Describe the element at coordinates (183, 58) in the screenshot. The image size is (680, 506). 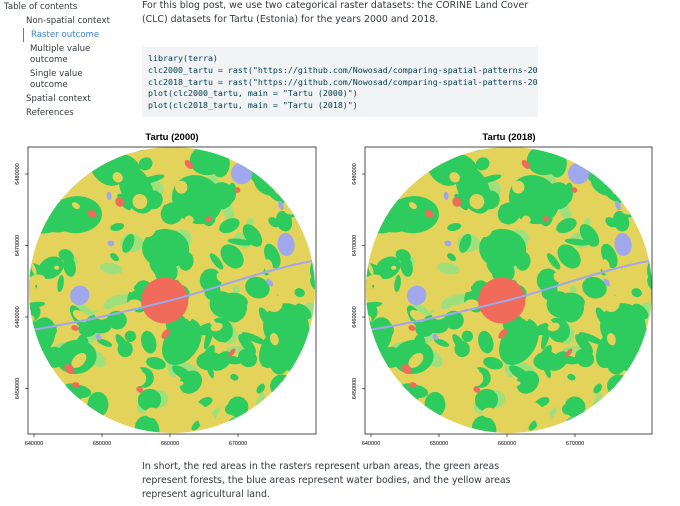
I see `code-line: library(terra)` at that location.